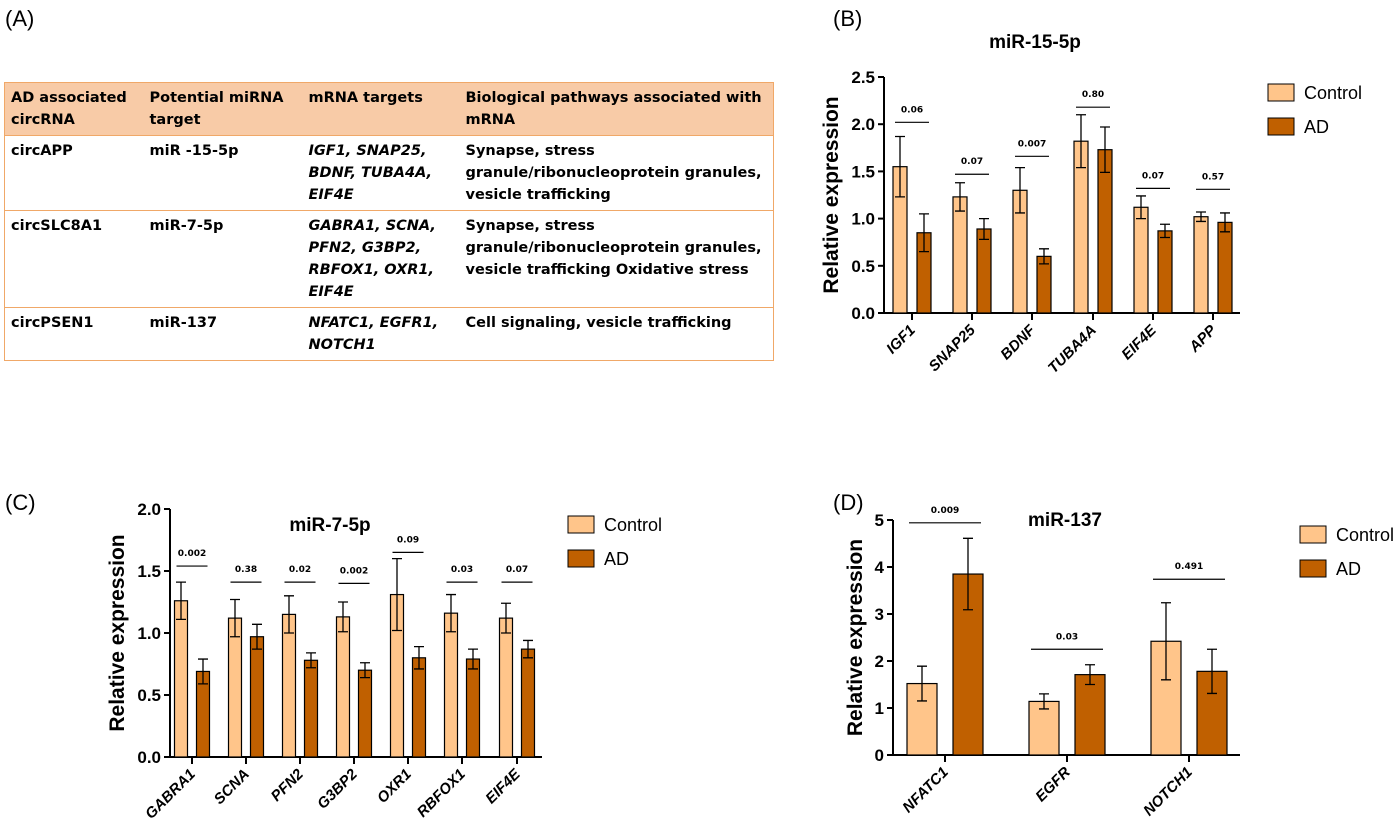 The height and width of the screenshot is (837, 1397). Describe the element at coordinates (192, 554) in the screenshot. I see `p-value-label: 0.002` at that location.